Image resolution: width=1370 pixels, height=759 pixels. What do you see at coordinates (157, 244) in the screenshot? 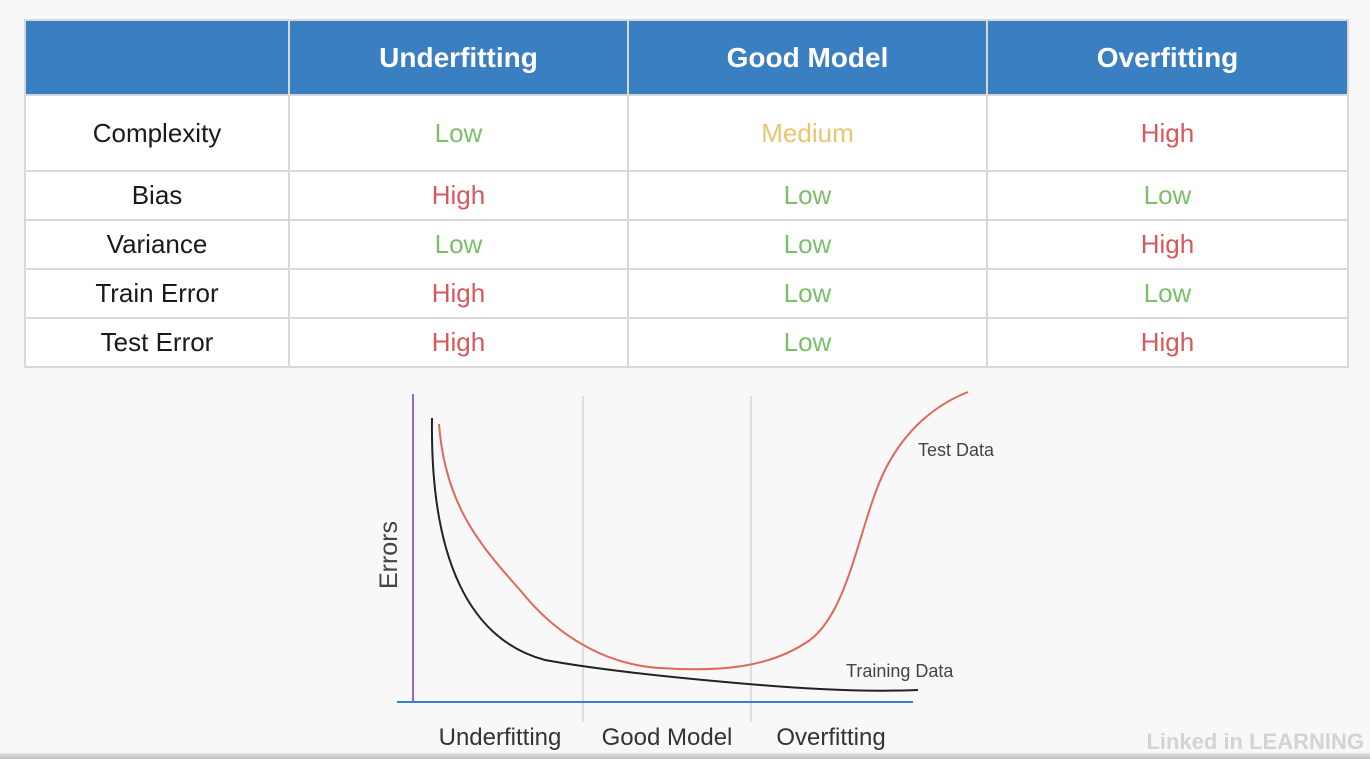
I see `row-label: Variance` at bounding box center [157, 244].